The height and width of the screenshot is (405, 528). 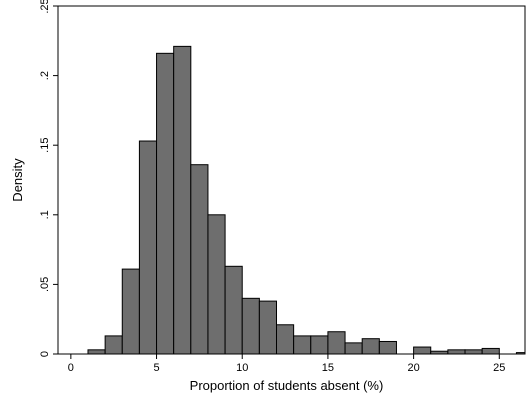 I want to click on x-tick-label: 25, so click(x=499, y=368).